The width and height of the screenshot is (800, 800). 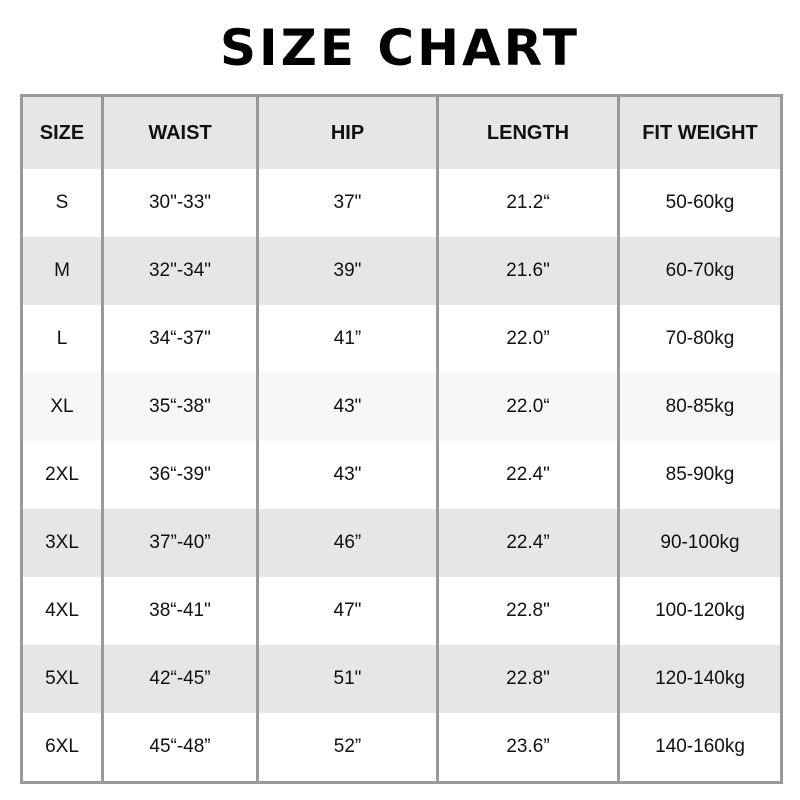 I want to click on header-waist: WAIST, so click(x=180, y=132).